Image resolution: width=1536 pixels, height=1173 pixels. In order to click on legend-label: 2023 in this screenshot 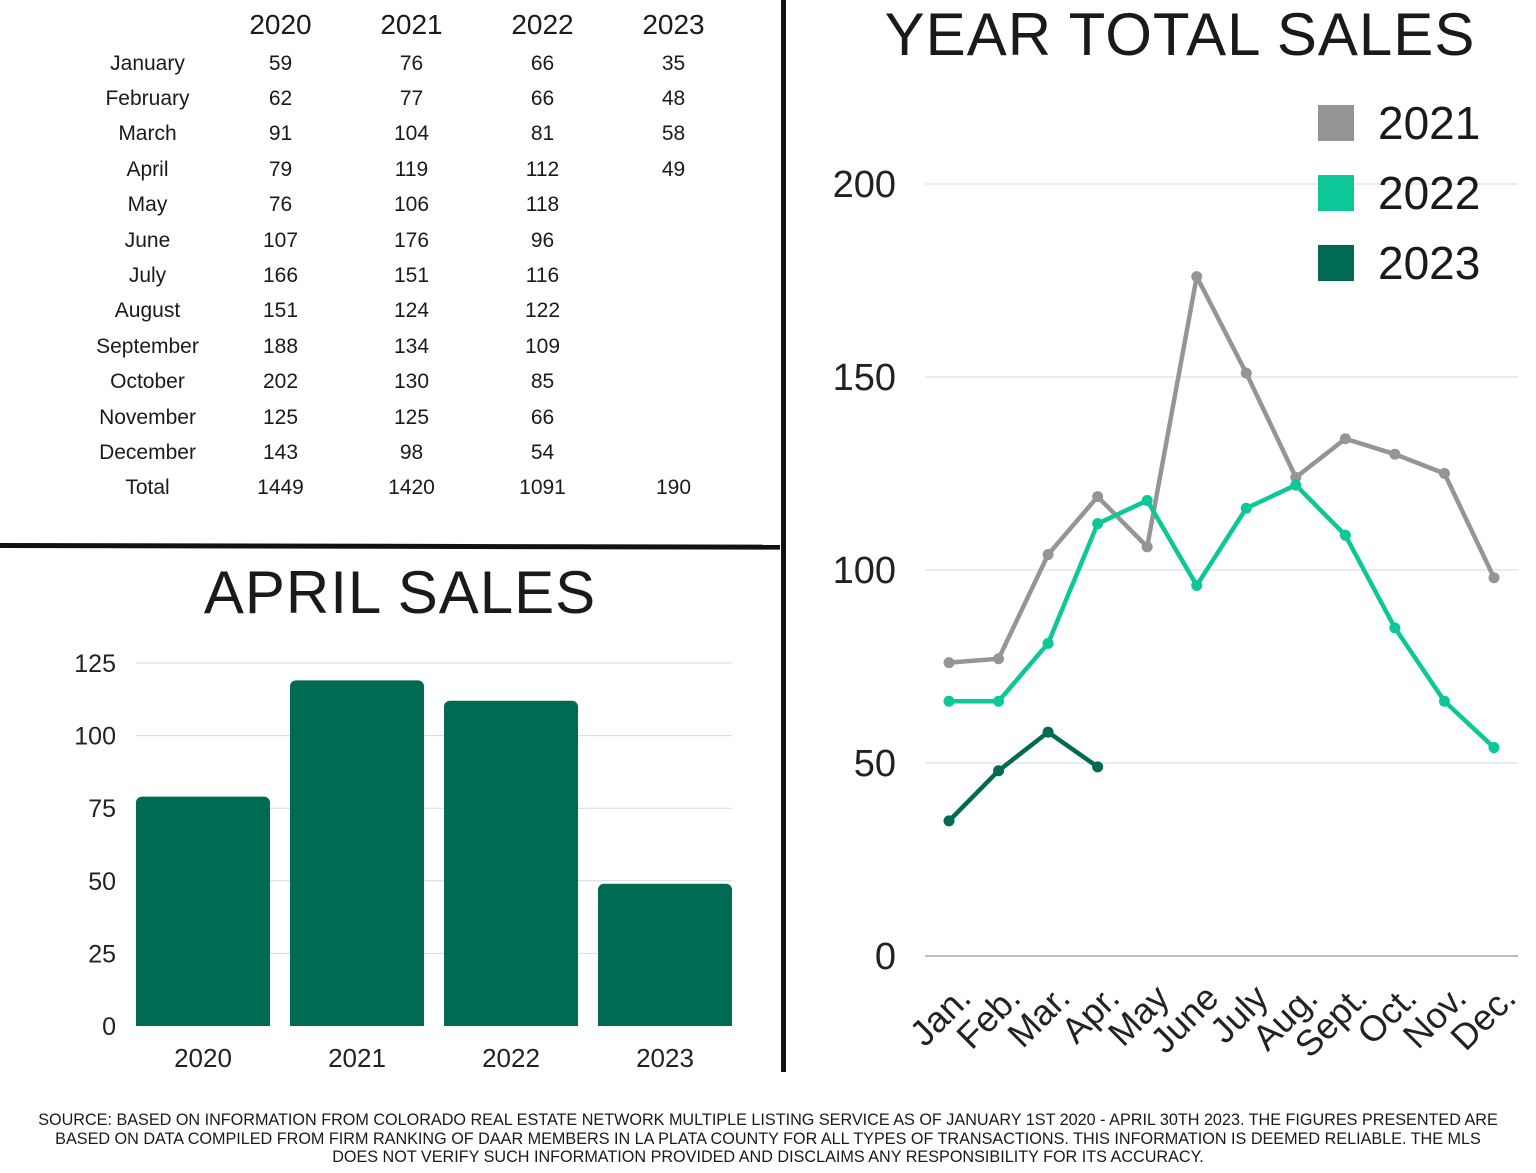, I will do `click(1429, 263)`.